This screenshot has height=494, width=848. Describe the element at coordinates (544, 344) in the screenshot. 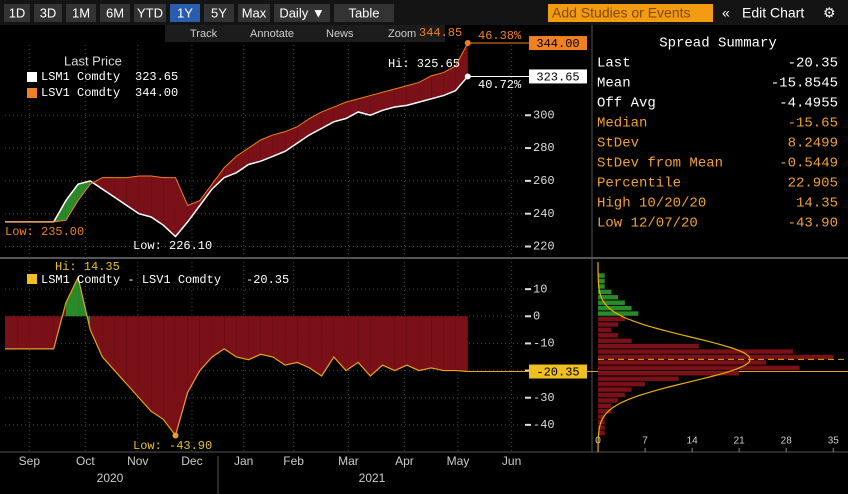

I see `y-tick-label: -10` at that location.